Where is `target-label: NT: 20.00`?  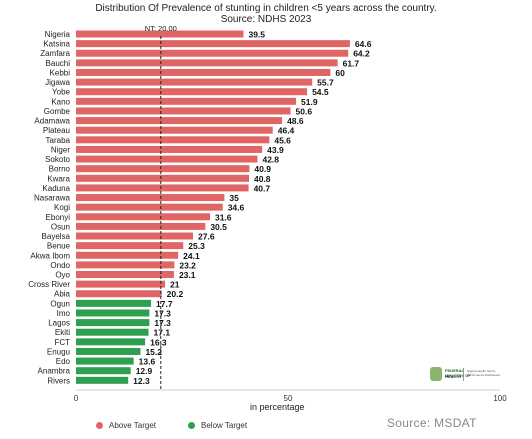 target-label: NT: 20.00 is located at coordinates (161, 28).